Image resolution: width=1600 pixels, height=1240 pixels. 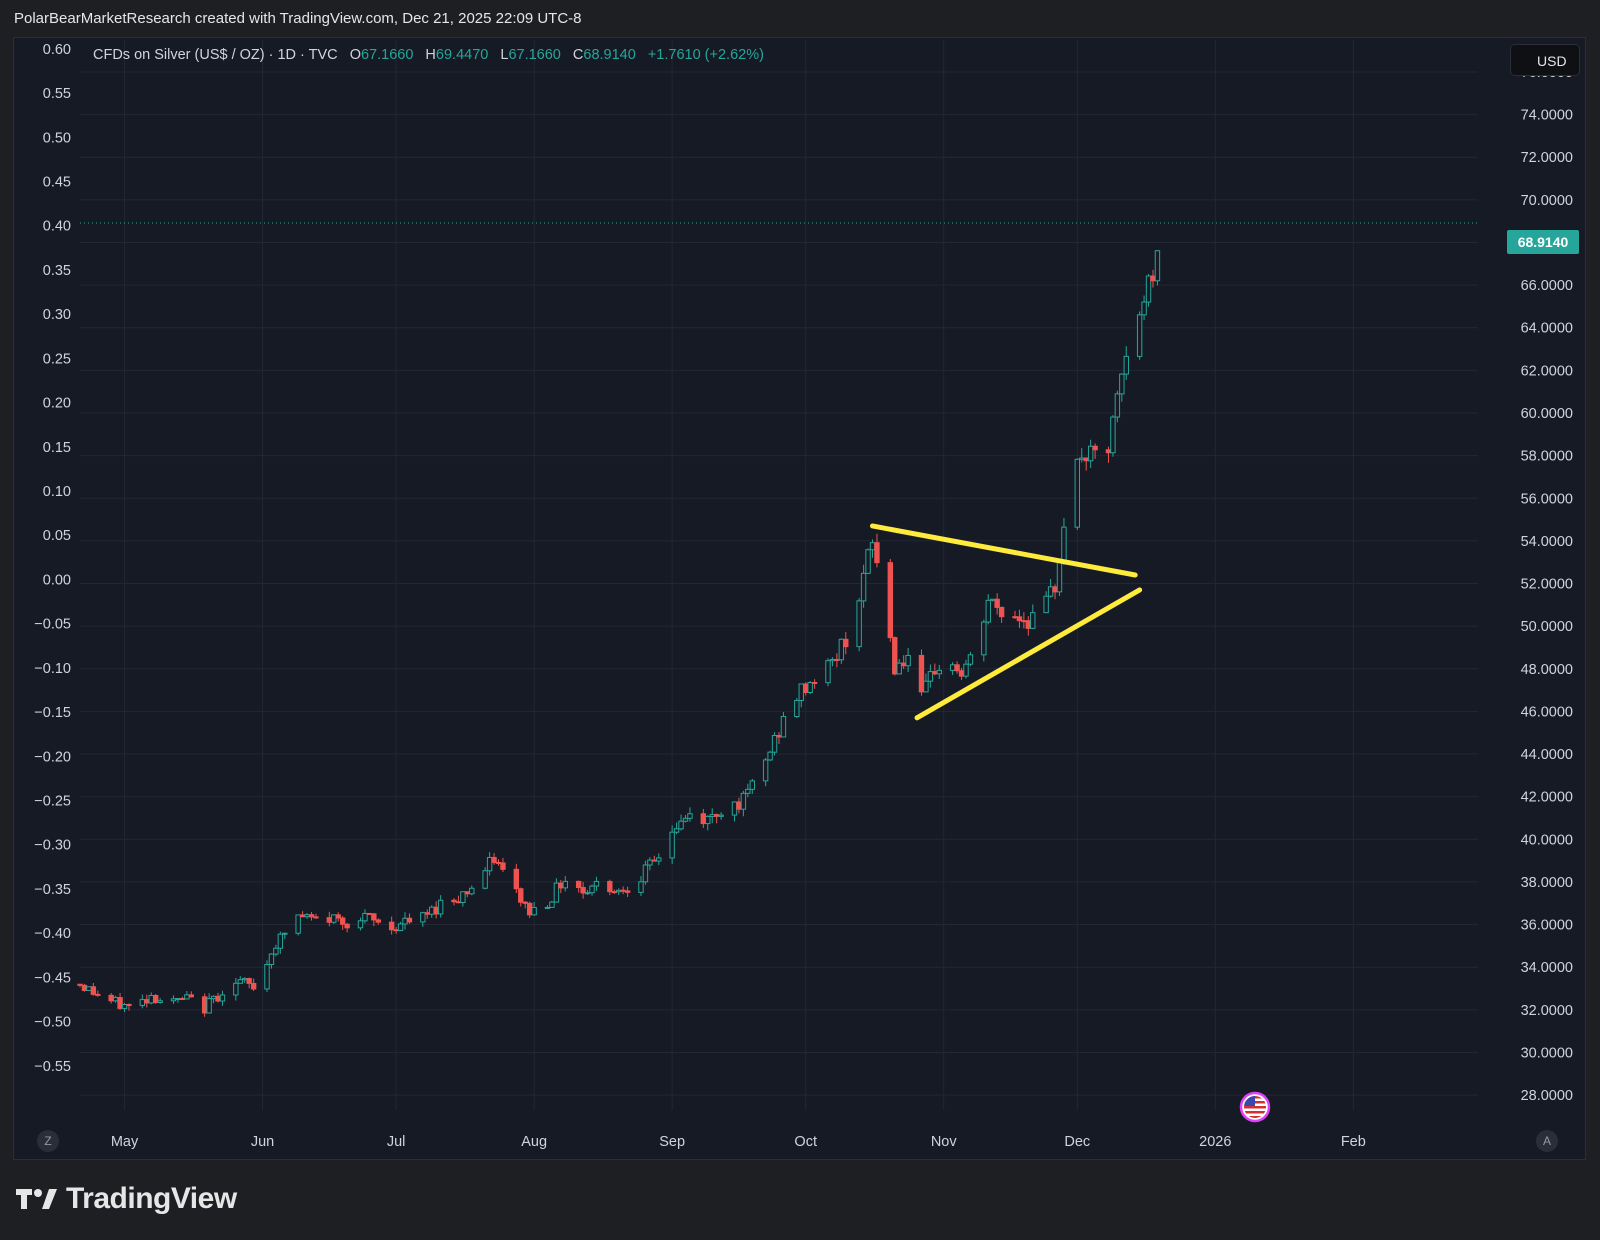 I want to click on time-axis-label: Aug, so click(x=534, y=1142).